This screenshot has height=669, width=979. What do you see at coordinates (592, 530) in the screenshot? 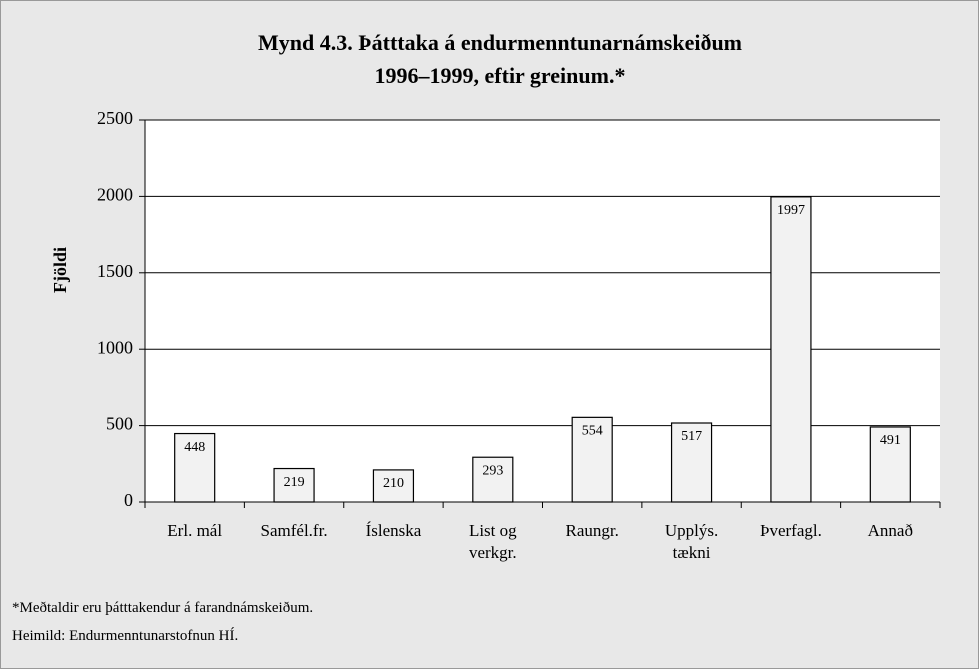
I see `x-tick-label: Raungr.` at bounding box center [592, 530].